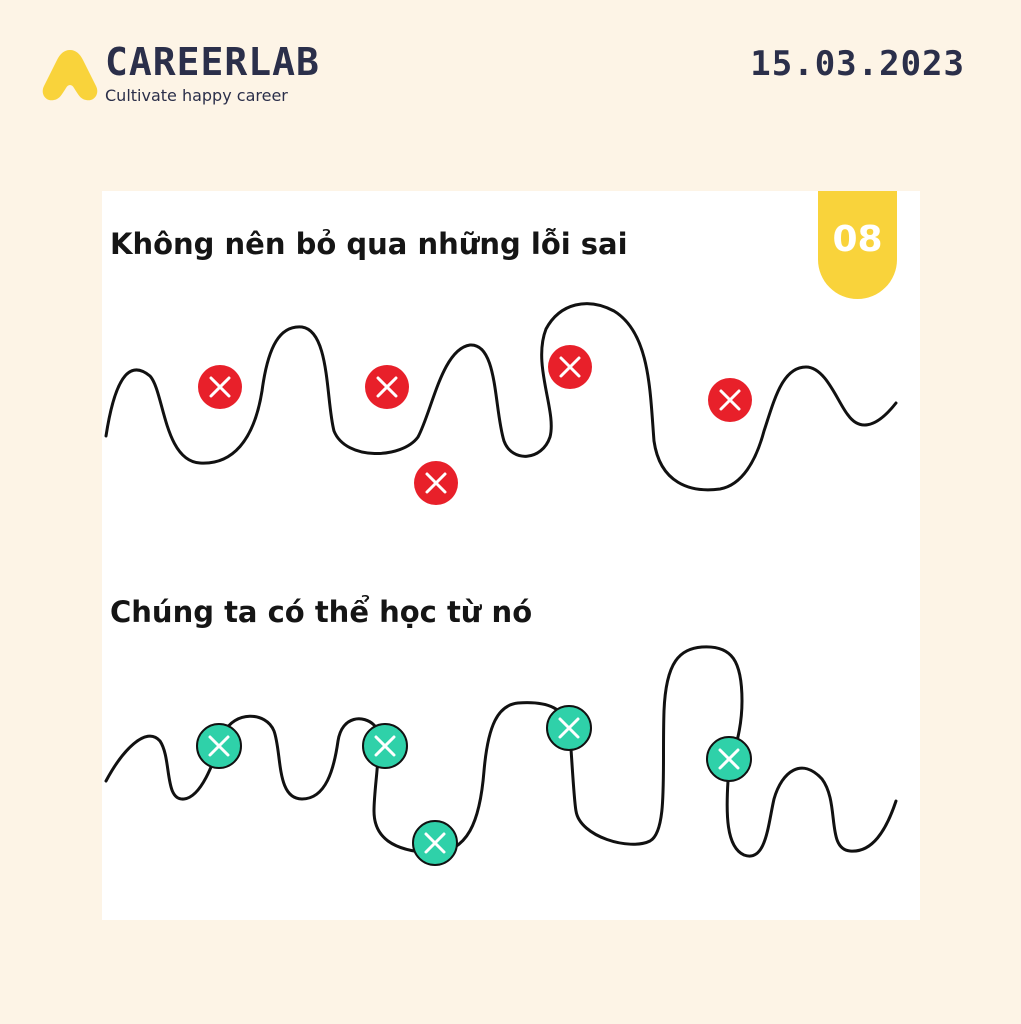 The height and width of the screenshot is (1024, 1021). Describe the element at coordinates (196, 95) in the screenshot. I see `brand-tagline: Cultivate happy career` at that location.